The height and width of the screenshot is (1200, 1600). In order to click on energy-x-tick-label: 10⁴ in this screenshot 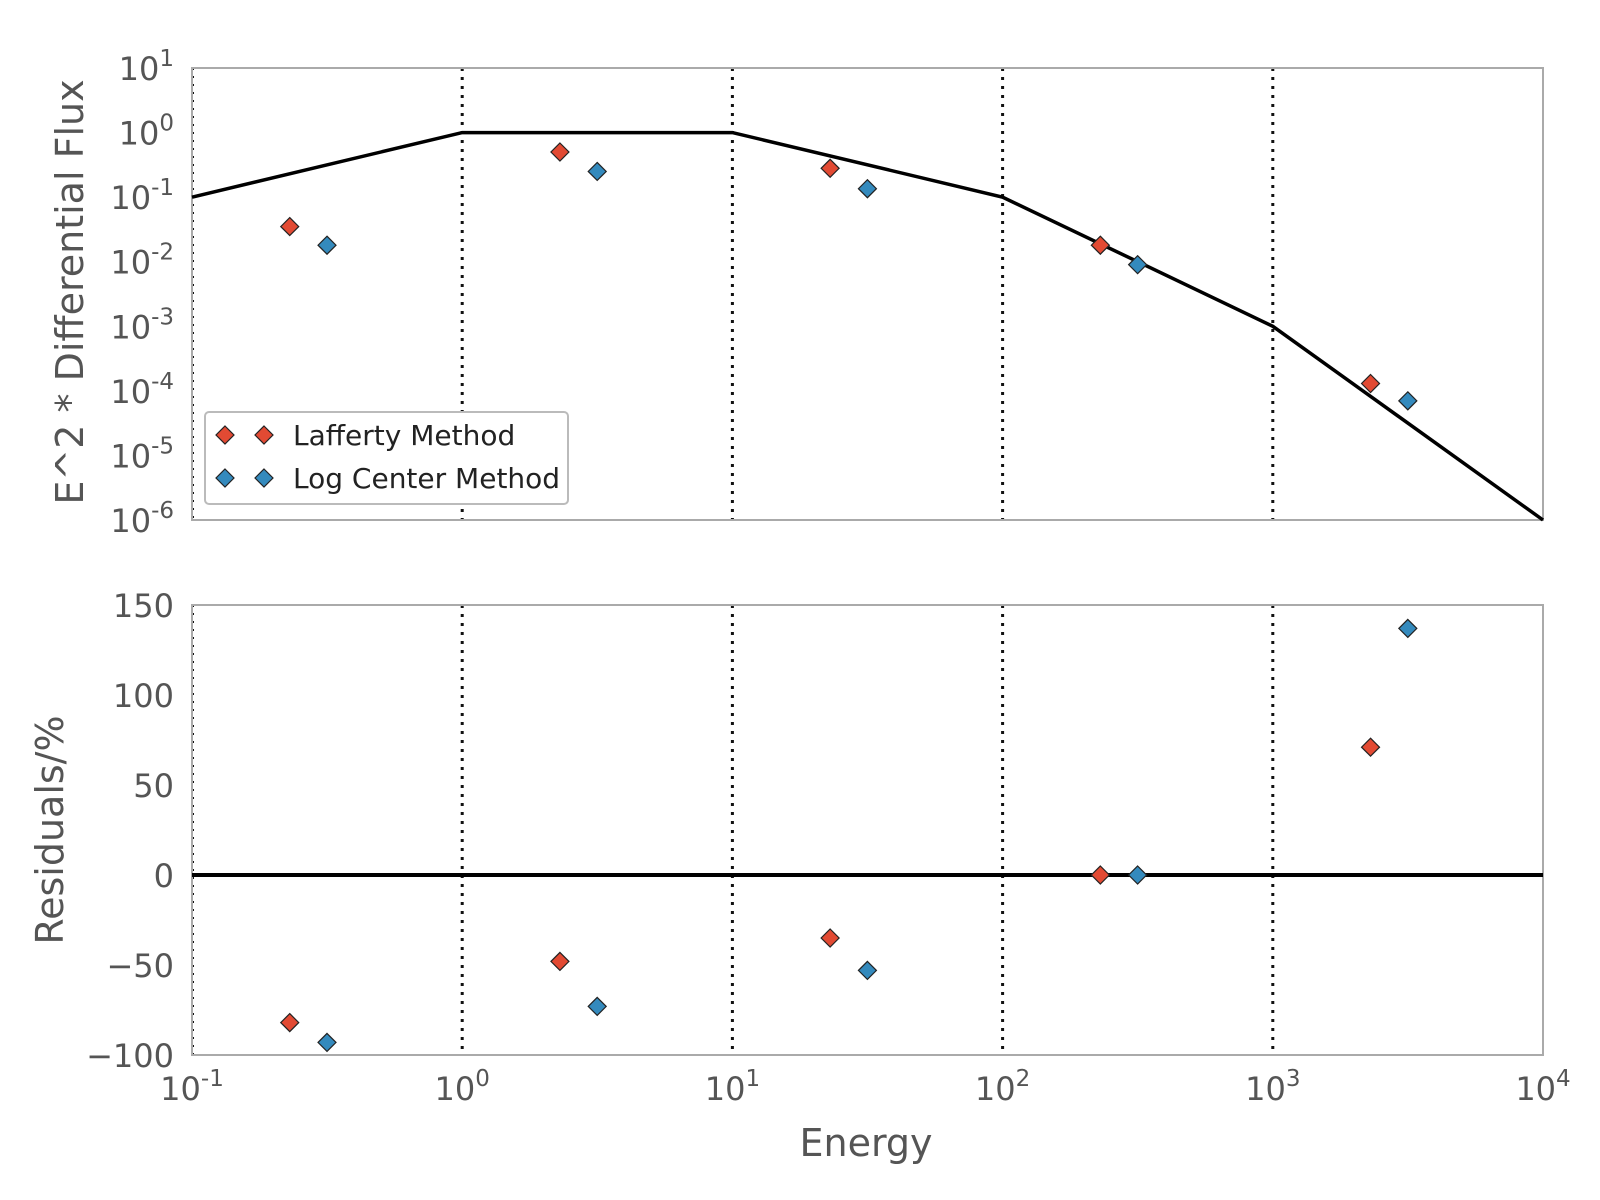, I will do `click(1542, 1087)`.